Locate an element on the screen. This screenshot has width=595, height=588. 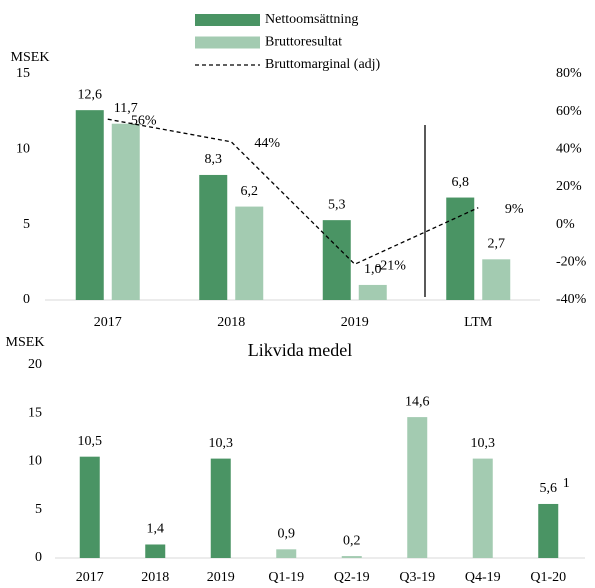
legend-label: Bruttomarginal (adj) is located at coordinates (323, 64).